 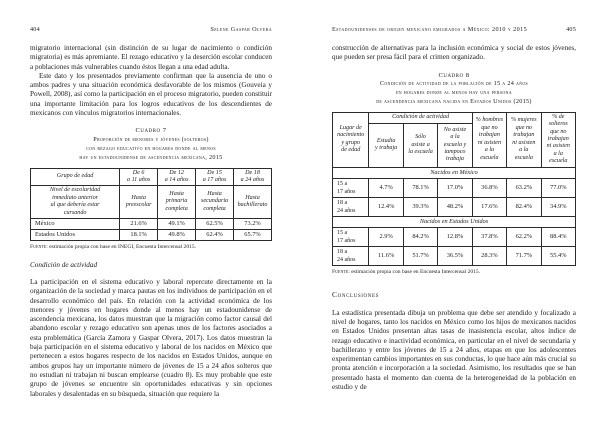 What do you see at coordinates (489, 255) in the screenshot?
I see `table-cell: 28.3%` at bounding box center [489, 255].